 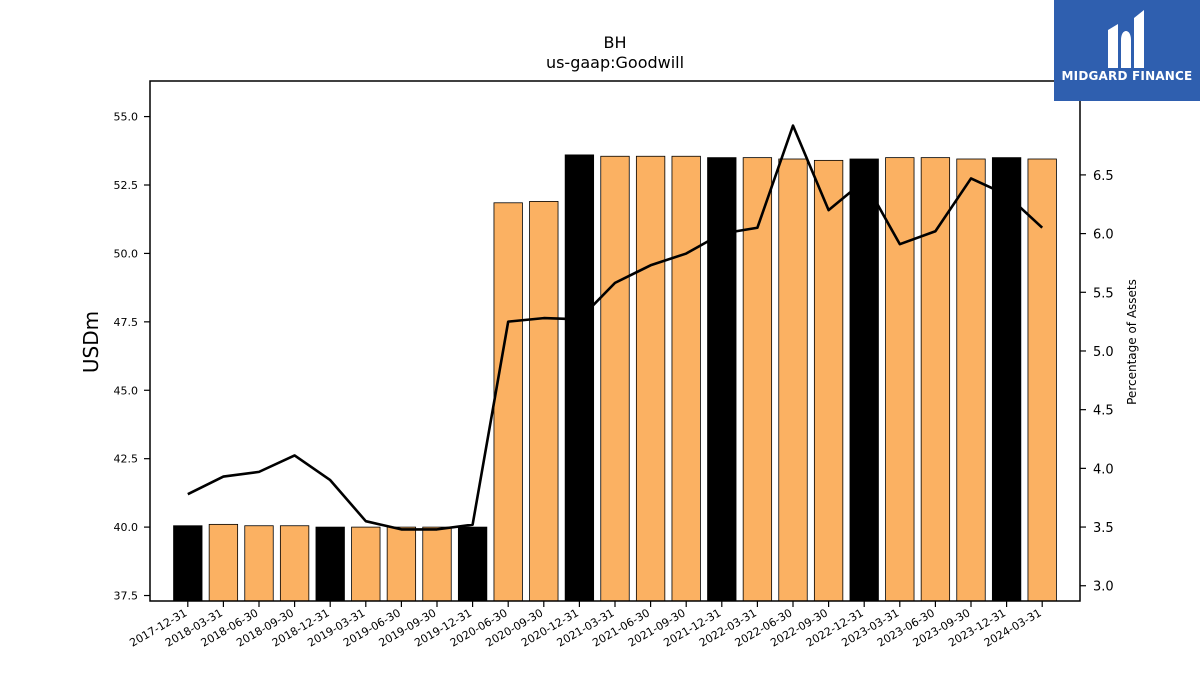 What do you see at coordinates (1103, 411) in the screenshot?
I see `y2-tick-label: 4.5` at bounding box center [1103, 411].